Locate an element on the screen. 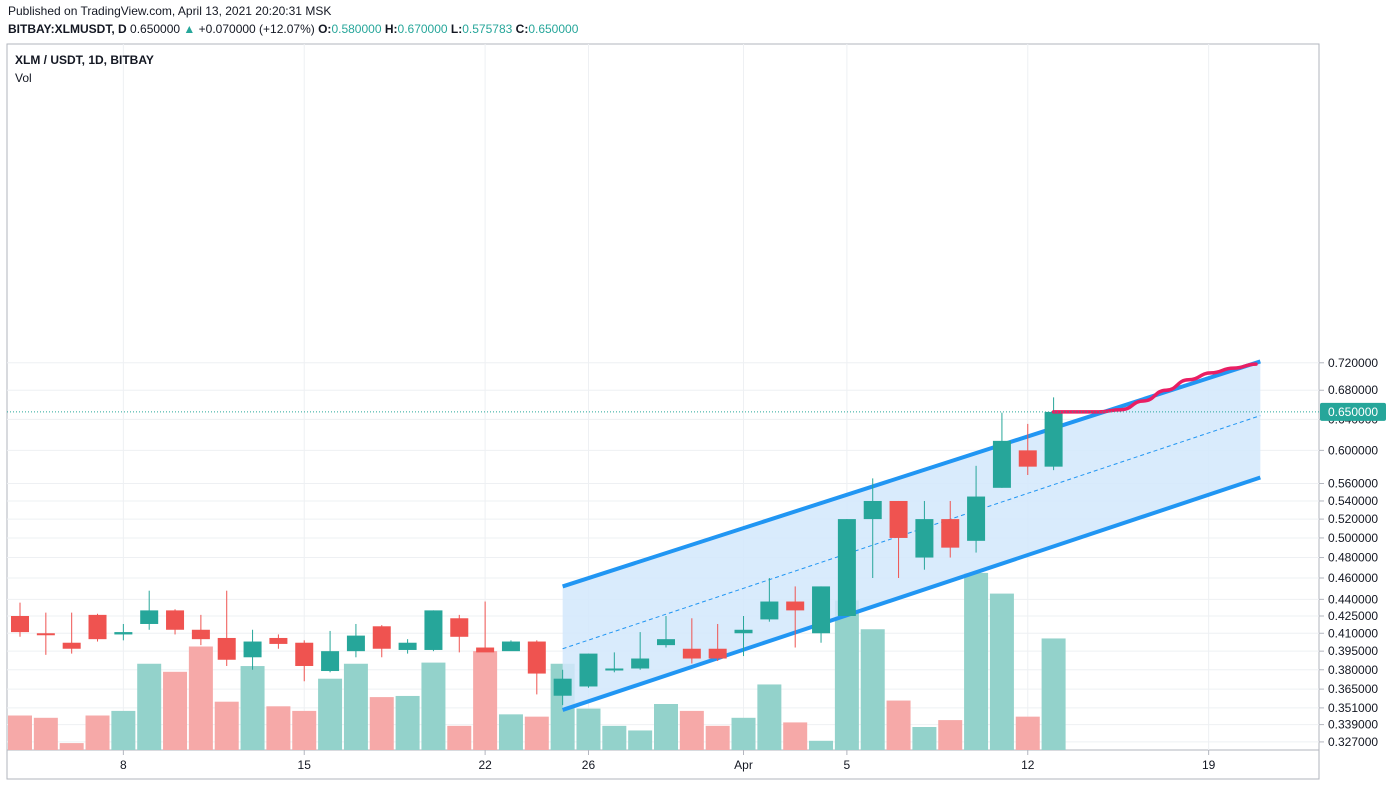 This screenshot has height=785, width=1396. open-value: 0.580000 is located at coordinates (356, 29).